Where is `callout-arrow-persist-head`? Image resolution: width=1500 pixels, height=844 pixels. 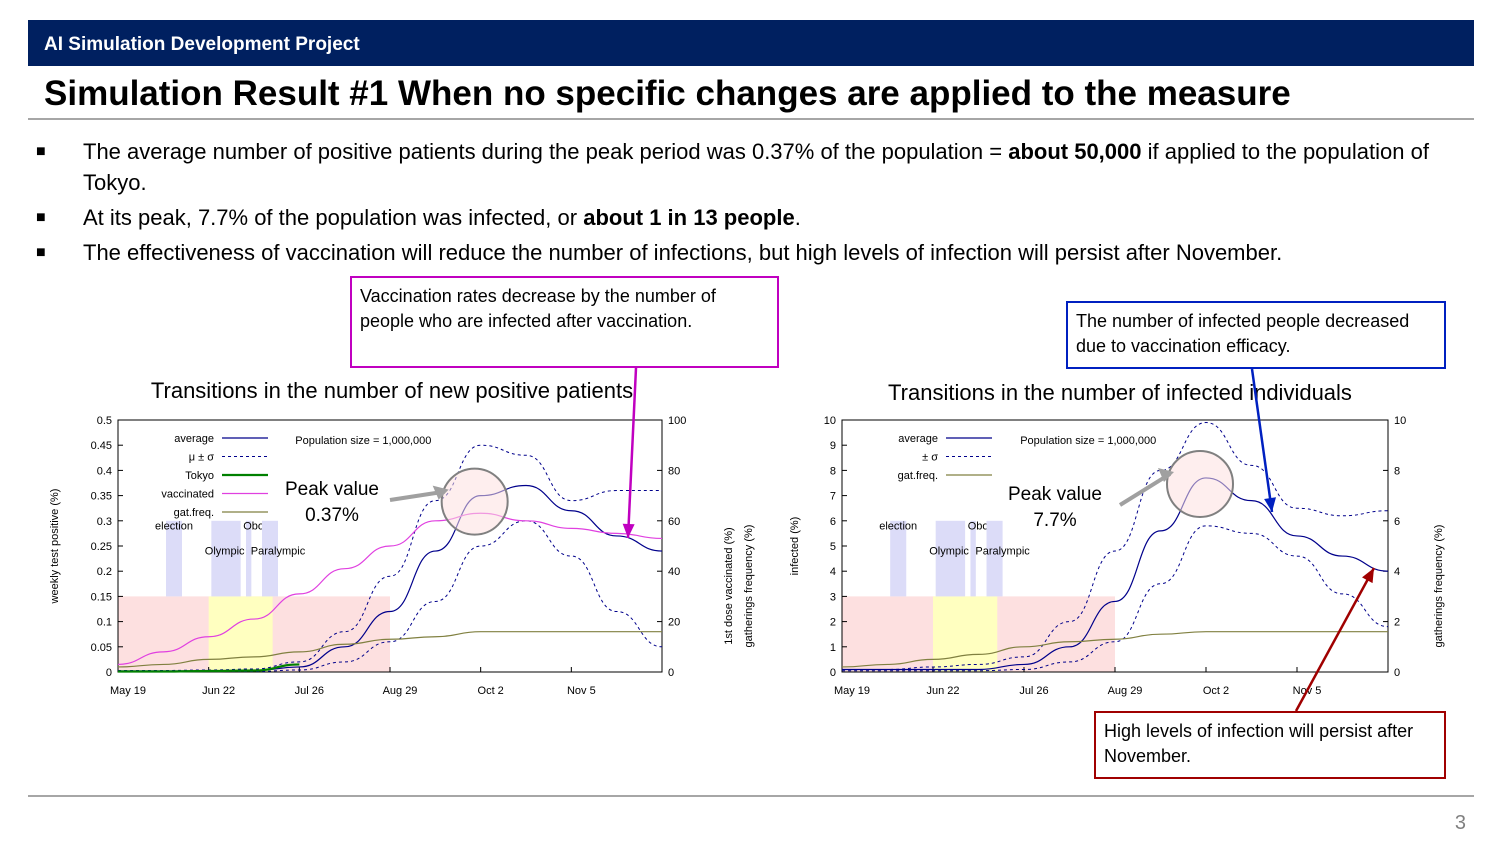 callout-arrow-persist-head is located at coordinates (1368, 576).